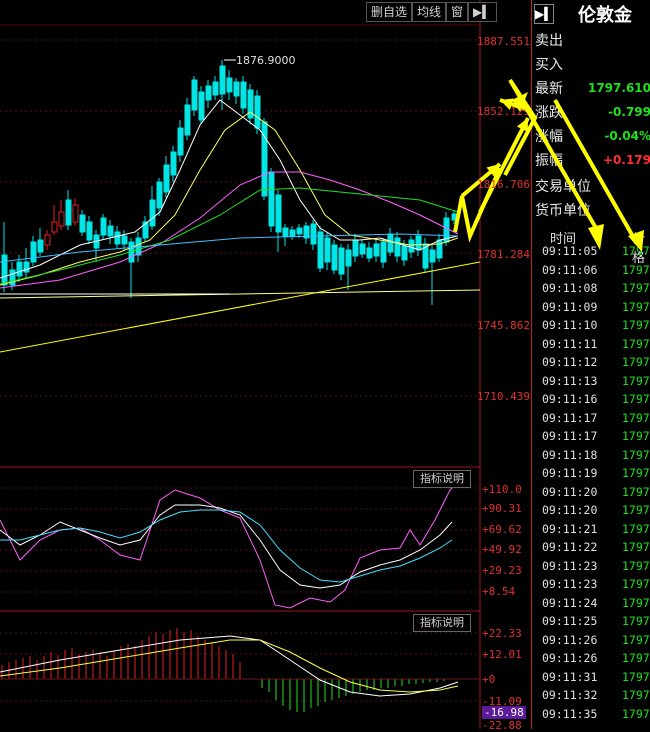  Describe the element at coordinates (240, 294) in the screenshot. I see `support-line` at that location.